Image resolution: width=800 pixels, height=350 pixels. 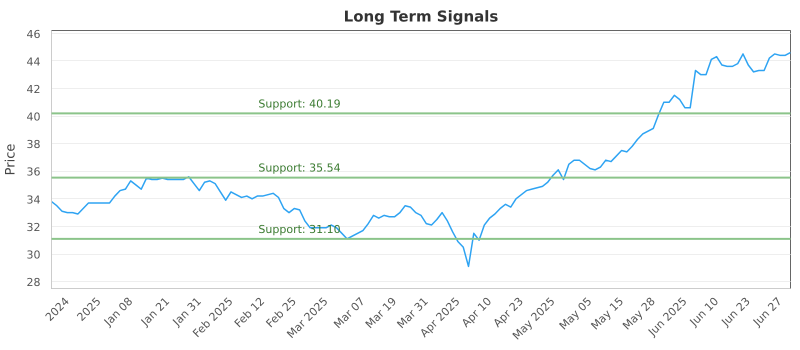 What do you see at coordinates (33, 89) in the screenshot?
I see `y-tick-label: 42` at bounding box center [33, 89].